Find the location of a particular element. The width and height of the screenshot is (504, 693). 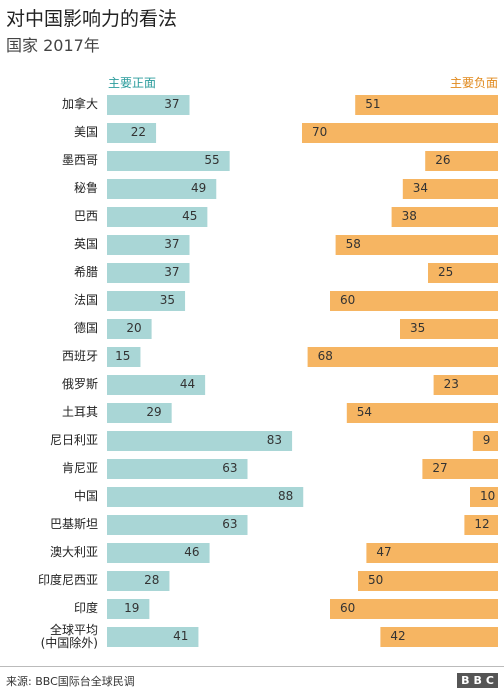

category-label: 德国 is located at coordinates (85, 328).